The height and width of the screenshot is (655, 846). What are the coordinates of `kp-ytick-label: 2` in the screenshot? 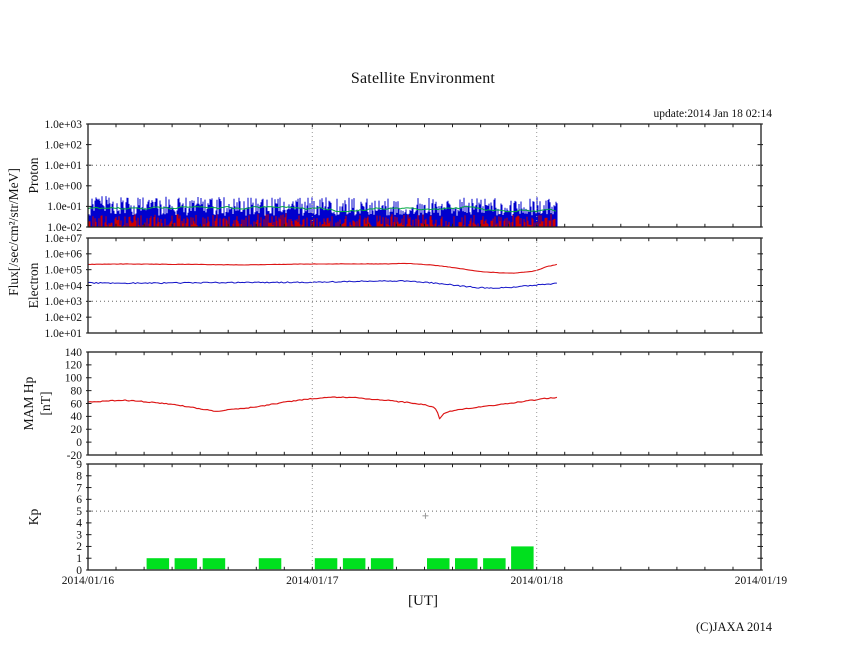 It's located at (79, 547).